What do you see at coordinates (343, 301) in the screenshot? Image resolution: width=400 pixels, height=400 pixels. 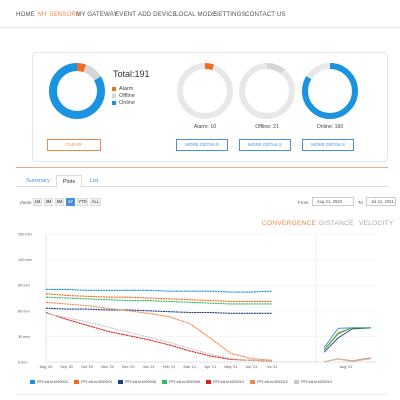 I see `mini-chart: Aug '21` at bounding box center [343, 301].